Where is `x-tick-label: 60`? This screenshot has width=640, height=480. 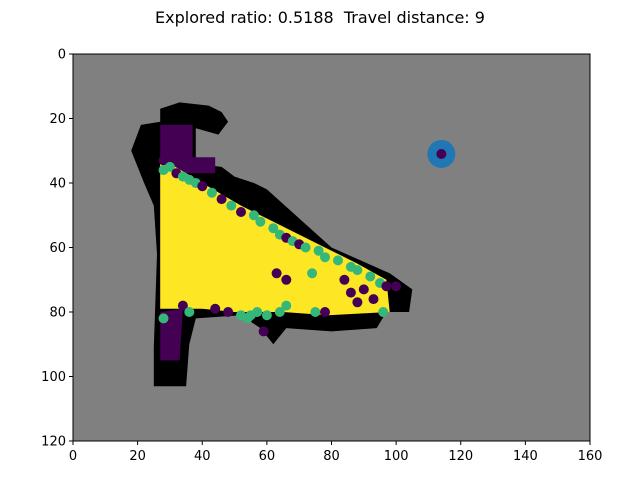 x-tick-label: 60 is located at coordinates (267, 456).